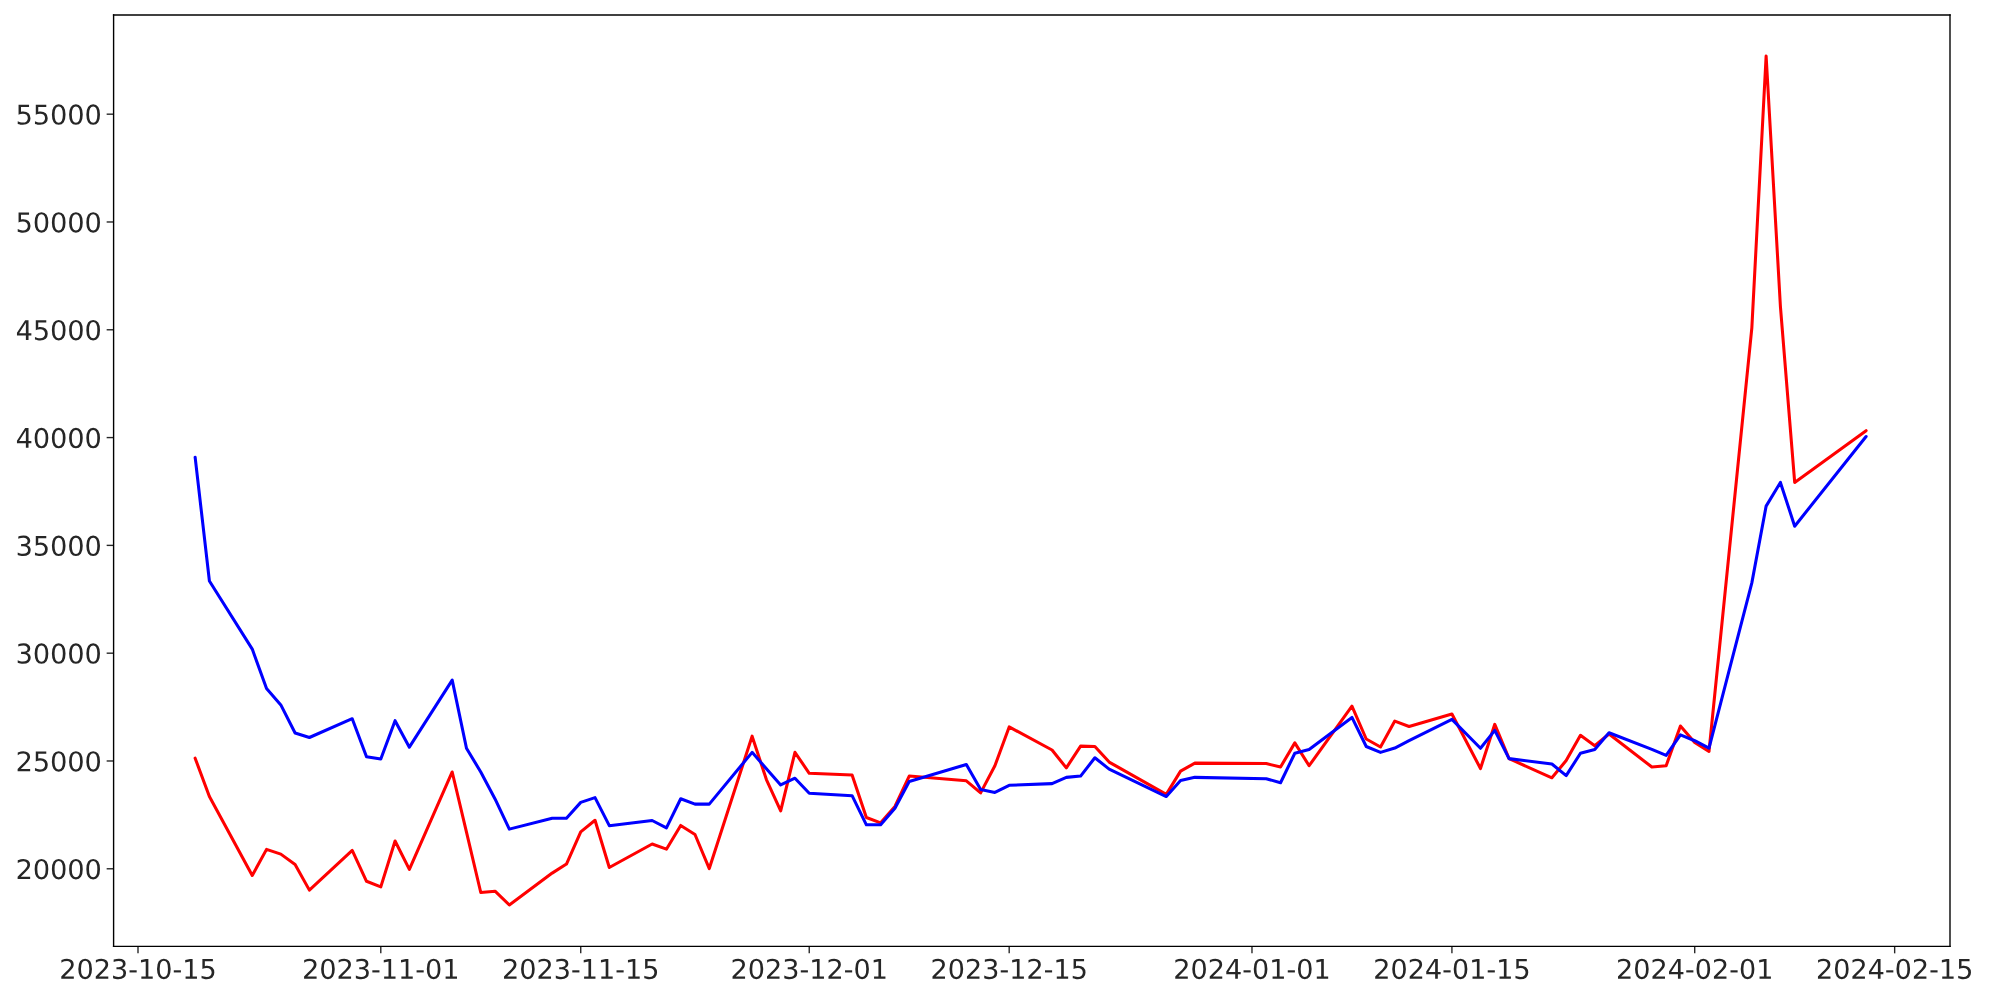 Image resolution: width=2000 pixels, height=1000 pixels. Describe the element at coordinates (809, 969) in the screenshot. I see `x-tick-label: 2023-12-01` at that location.